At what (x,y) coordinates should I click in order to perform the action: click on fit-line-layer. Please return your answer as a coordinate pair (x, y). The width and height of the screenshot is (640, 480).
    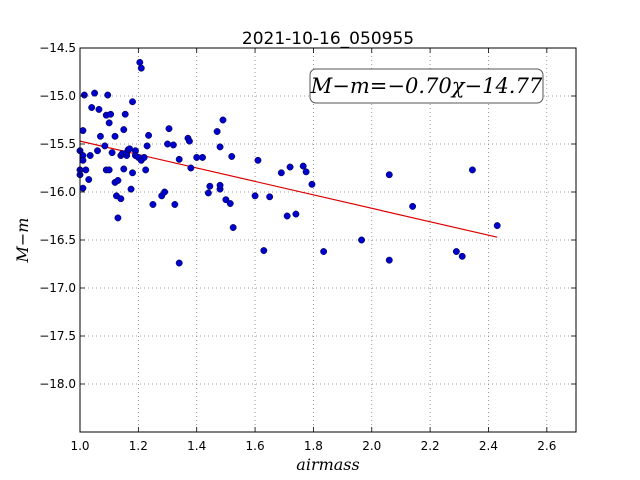
    Looking at the image, I should click on (288, 189).